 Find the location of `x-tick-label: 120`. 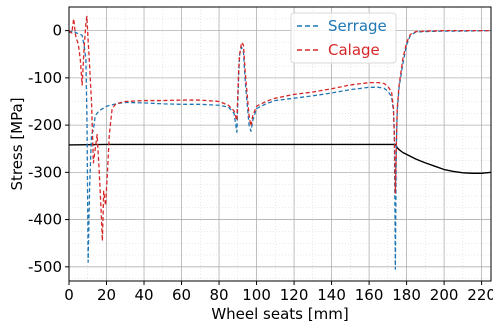

x-tick-label: 120 is located at coordinates (294, 295).